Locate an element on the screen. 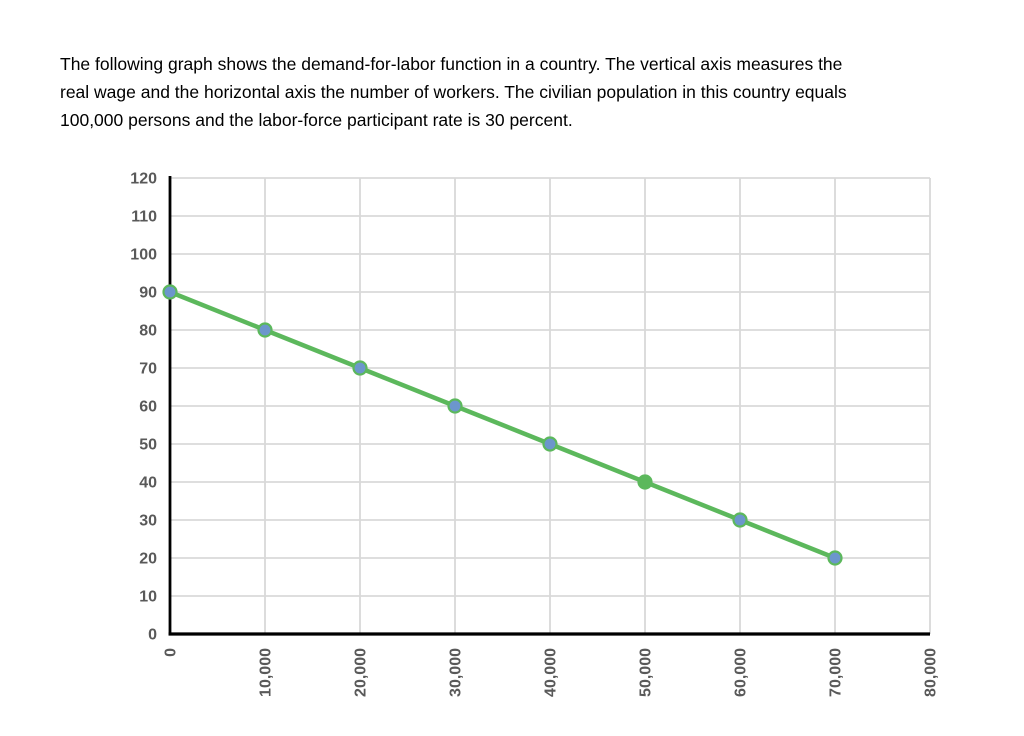 The image size is (1024, 736). x-tick-label: 0 is located at coordinates (171, 652).